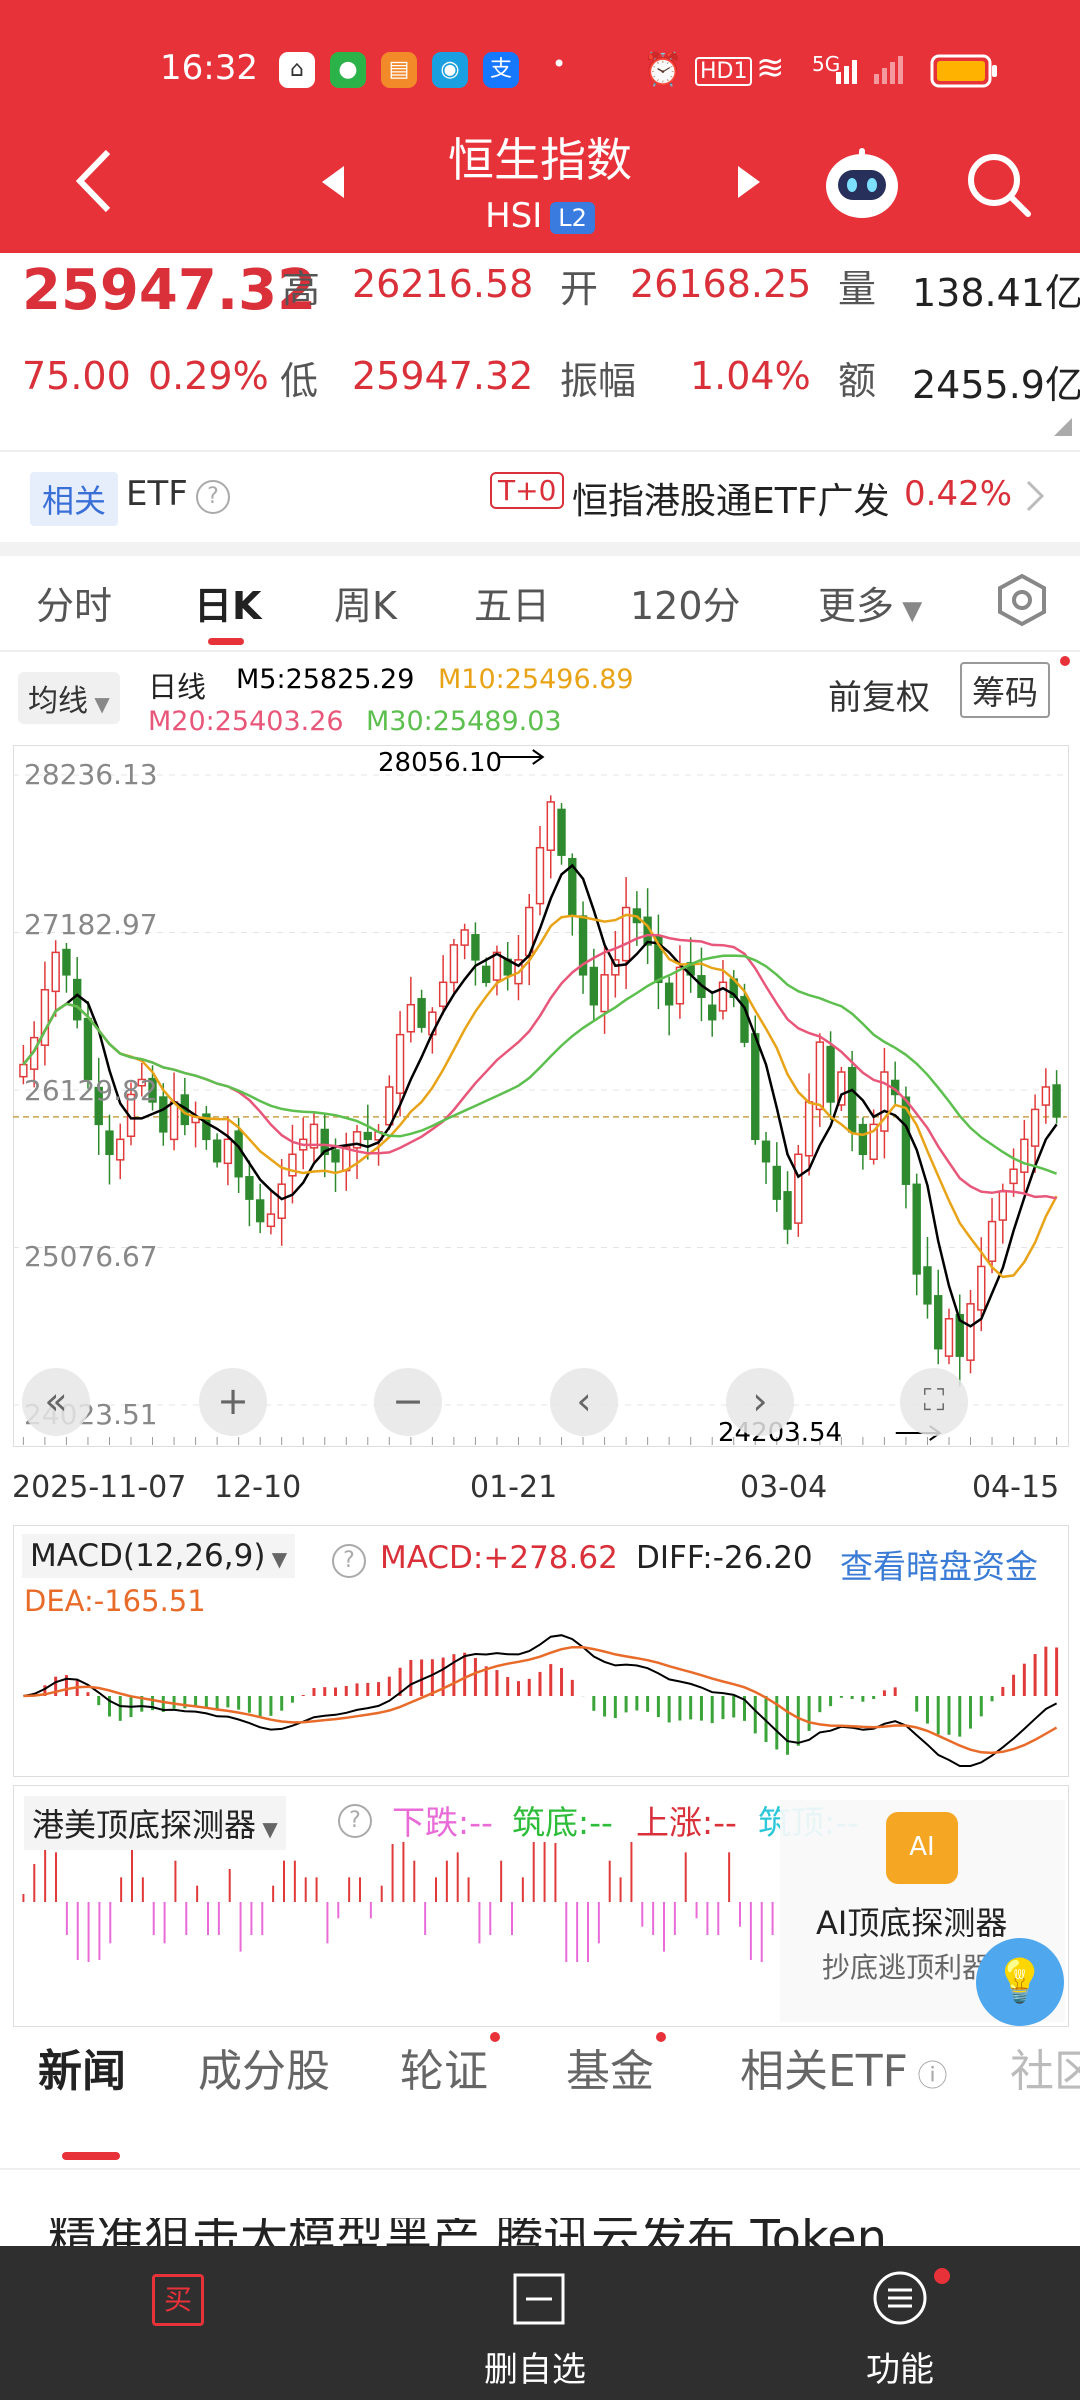 The width and height of the screenshot is (1080, 2400). I want to click on prev-index-icon, so click(333, 182).